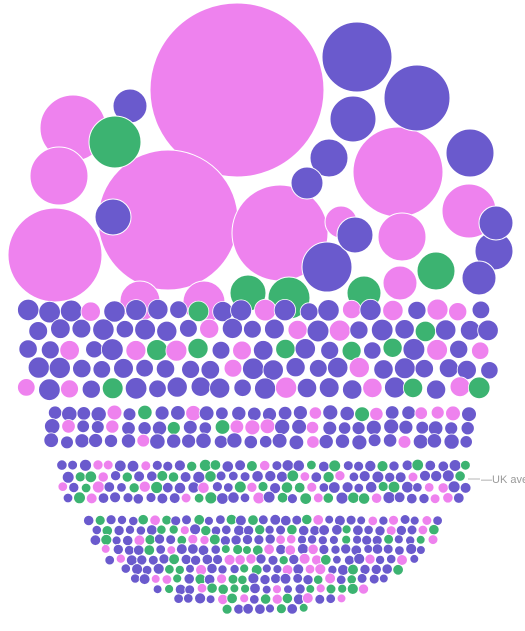  Describe the element at coordinates (353, 119) in the screenshot. I see `large-bubble-purple` at that location.